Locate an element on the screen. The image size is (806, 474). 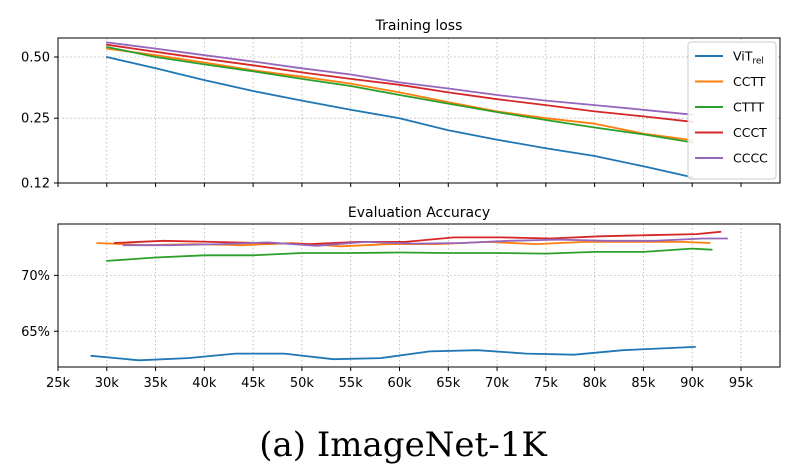
x-tick-label-65k: 65k is located at coordinates (448, 383).